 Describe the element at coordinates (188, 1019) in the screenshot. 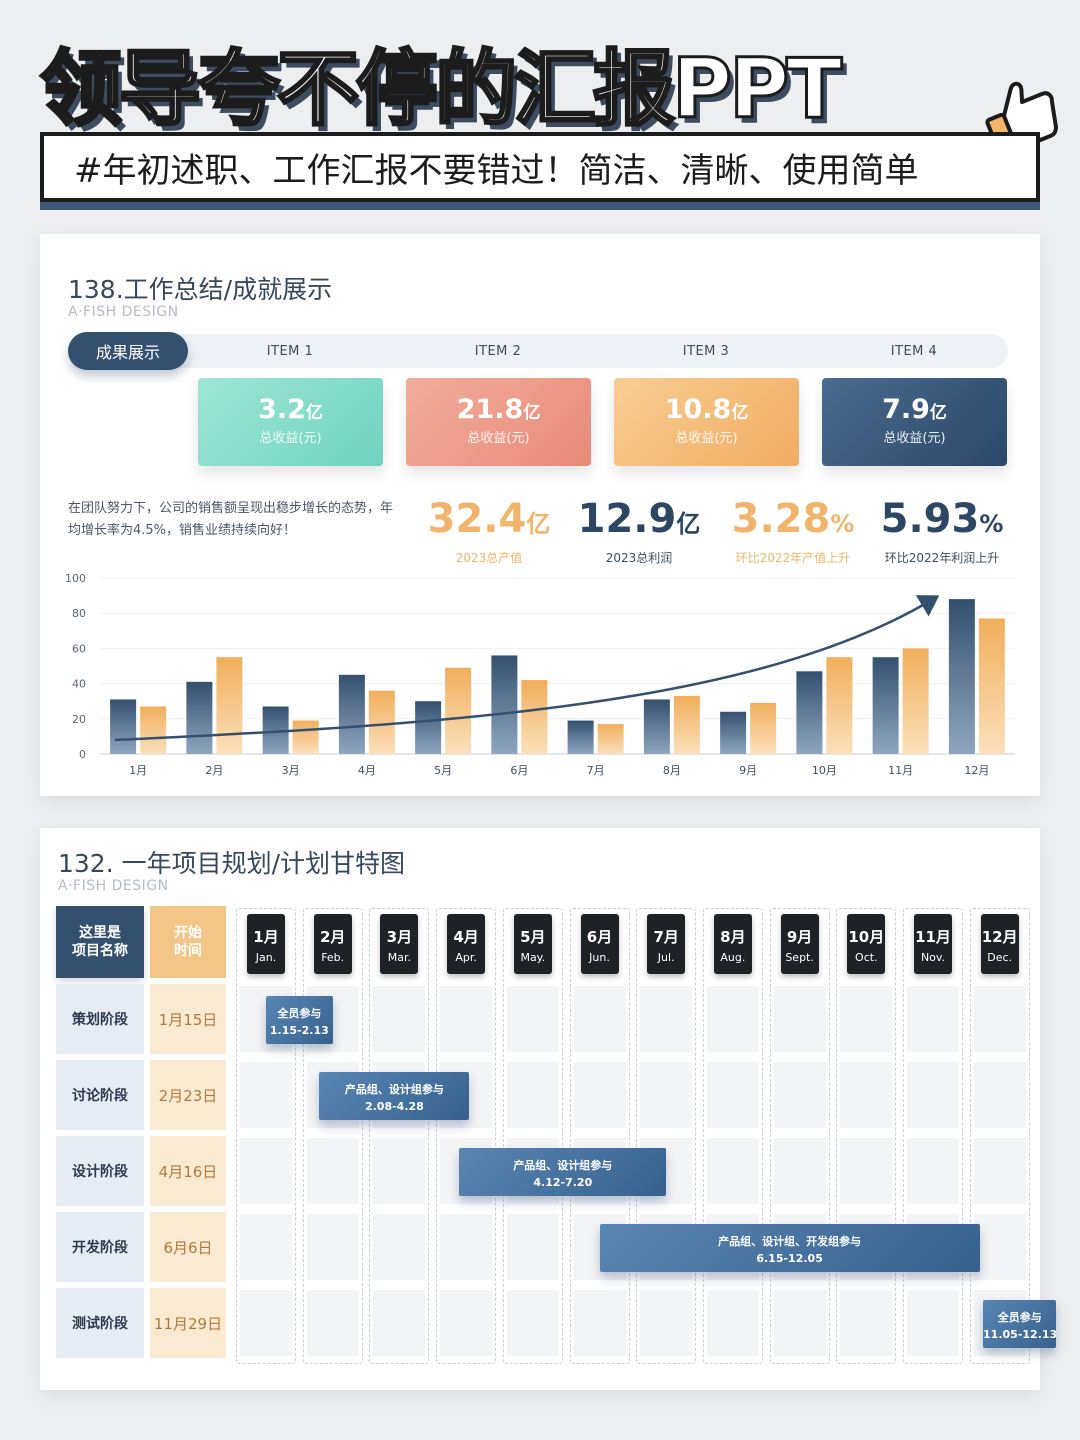

I see `stage-start-date: 1月15日` at that location.